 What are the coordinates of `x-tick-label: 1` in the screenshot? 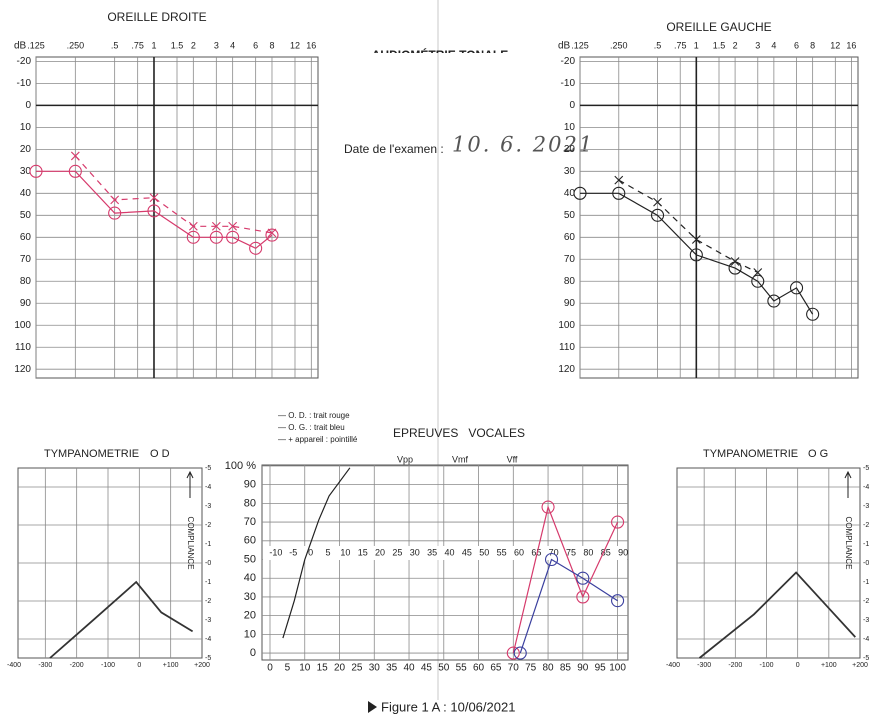 It's located at (153, 45).